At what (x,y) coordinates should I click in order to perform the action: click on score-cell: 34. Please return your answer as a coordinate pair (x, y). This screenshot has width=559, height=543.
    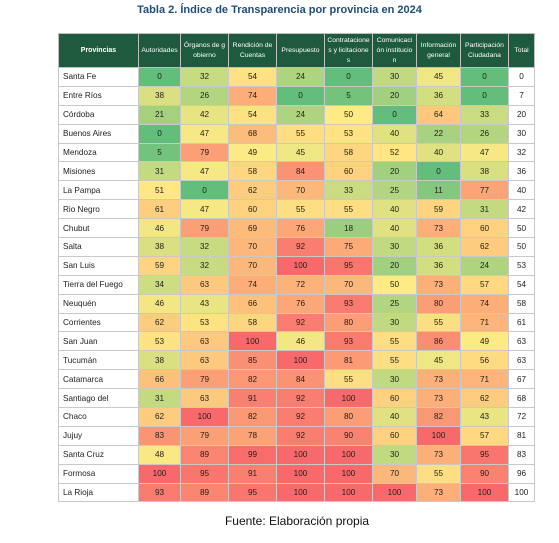
    Looking at the image, I should click on (159, 284).